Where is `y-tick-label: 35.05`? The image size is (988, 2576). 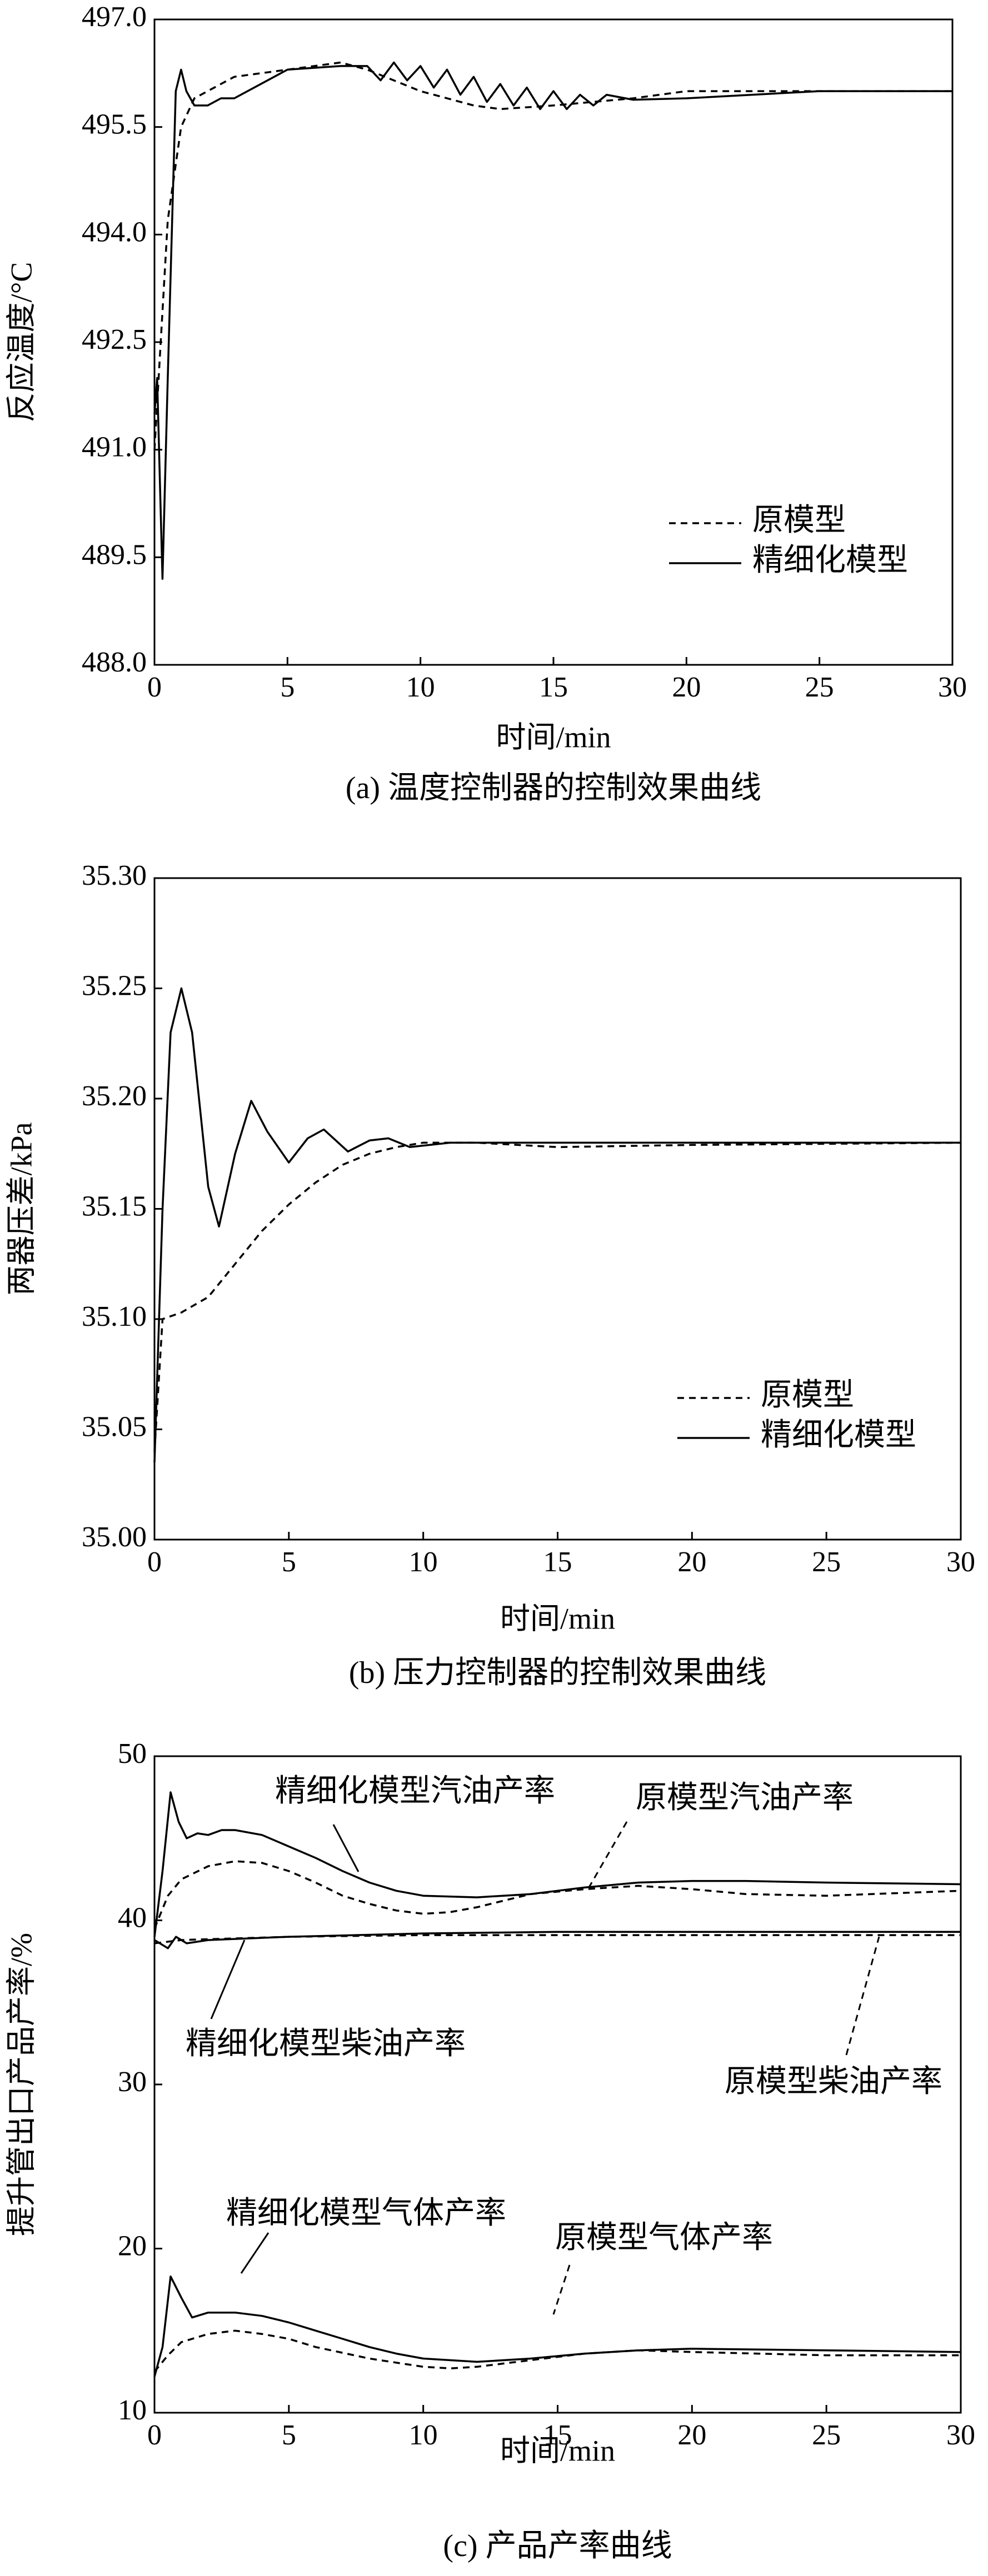 y-tick-label: 35.05 is located at coordinates (114, 1427).